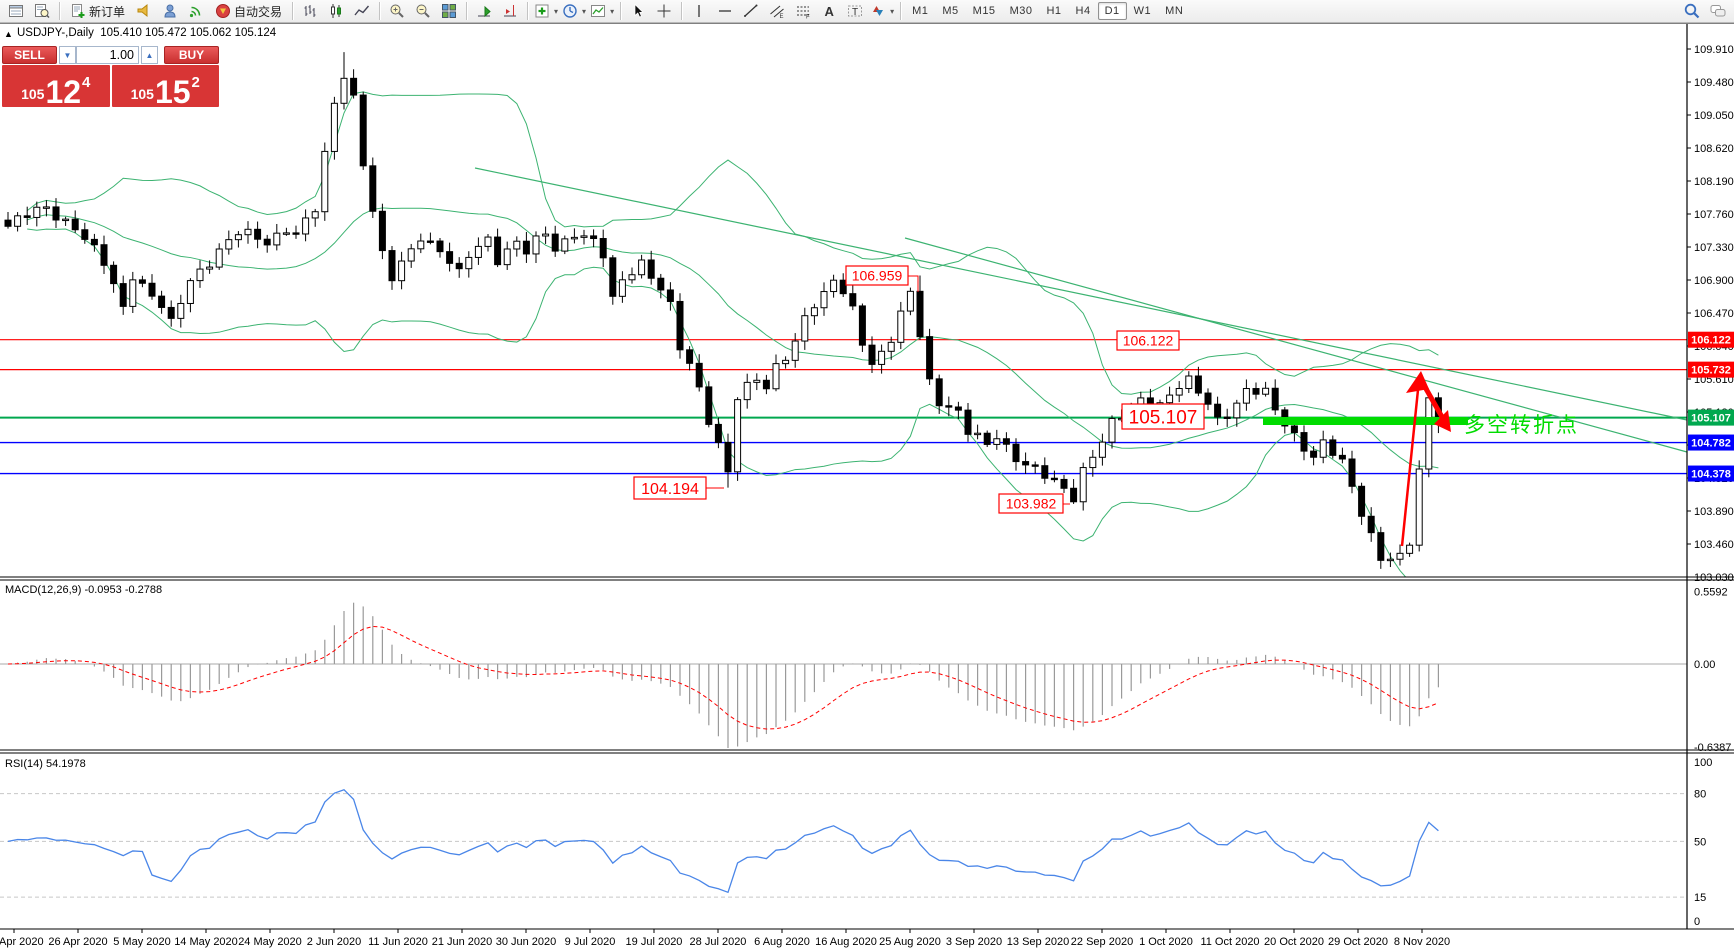 The image size is (1734, 949). Describe the element at coordinates (855, 11) in the screenshot. I see `text-label-button: T` at that location.